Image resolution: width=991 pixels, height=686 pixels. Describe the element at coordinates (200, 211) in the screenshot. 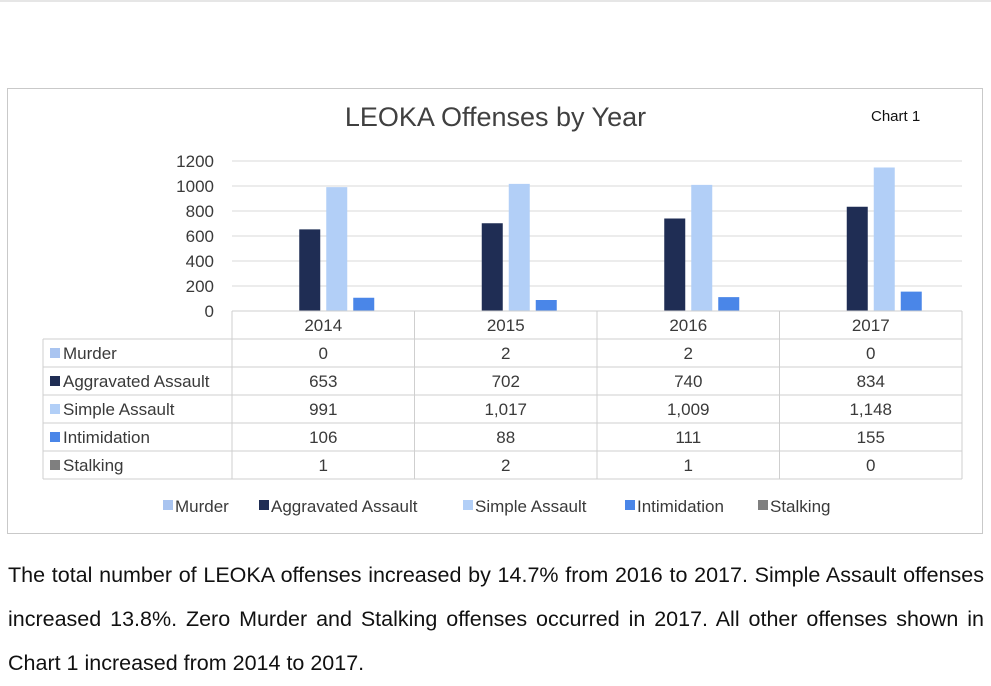

I see `y-tick-label: 800` at that location.